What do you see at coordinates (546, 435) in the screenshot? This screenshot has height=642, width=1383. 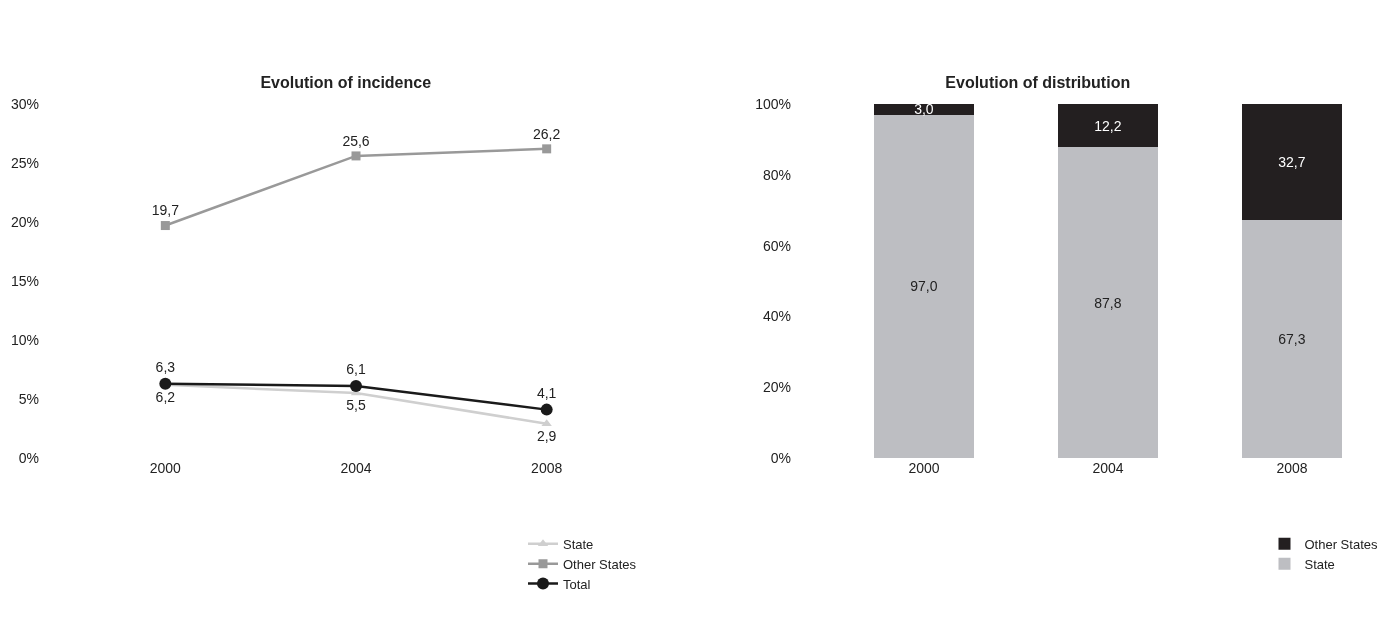 I see `data-label: 2,9` at bounding box center [546, 435].